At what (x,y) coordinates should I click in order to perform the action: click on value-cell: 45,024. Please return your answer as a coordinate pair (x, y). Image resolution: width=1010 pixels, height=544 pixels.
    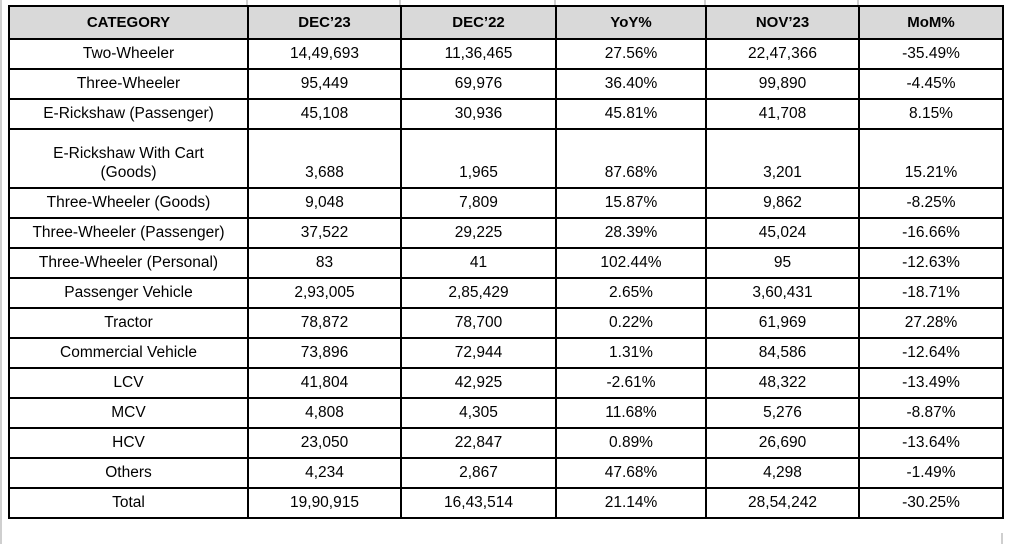
    Looking at the image, I should click on (782, 233).